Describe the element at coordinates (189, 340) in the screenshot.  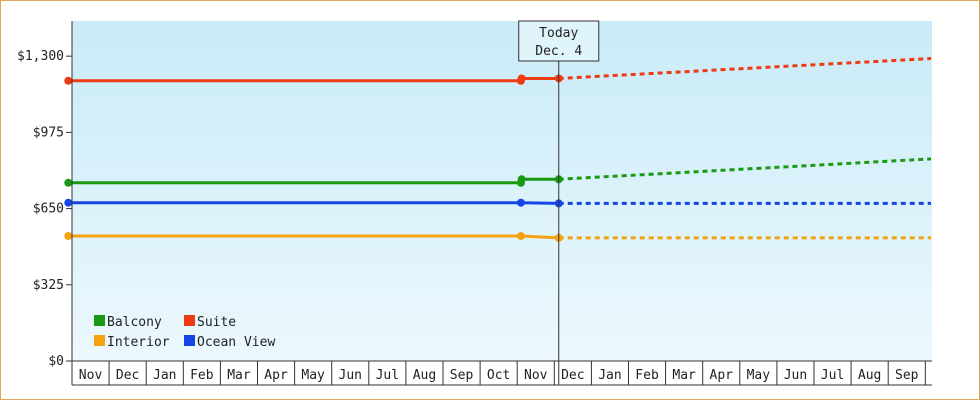
I see `legend-swatch-ocean-view` at that location.